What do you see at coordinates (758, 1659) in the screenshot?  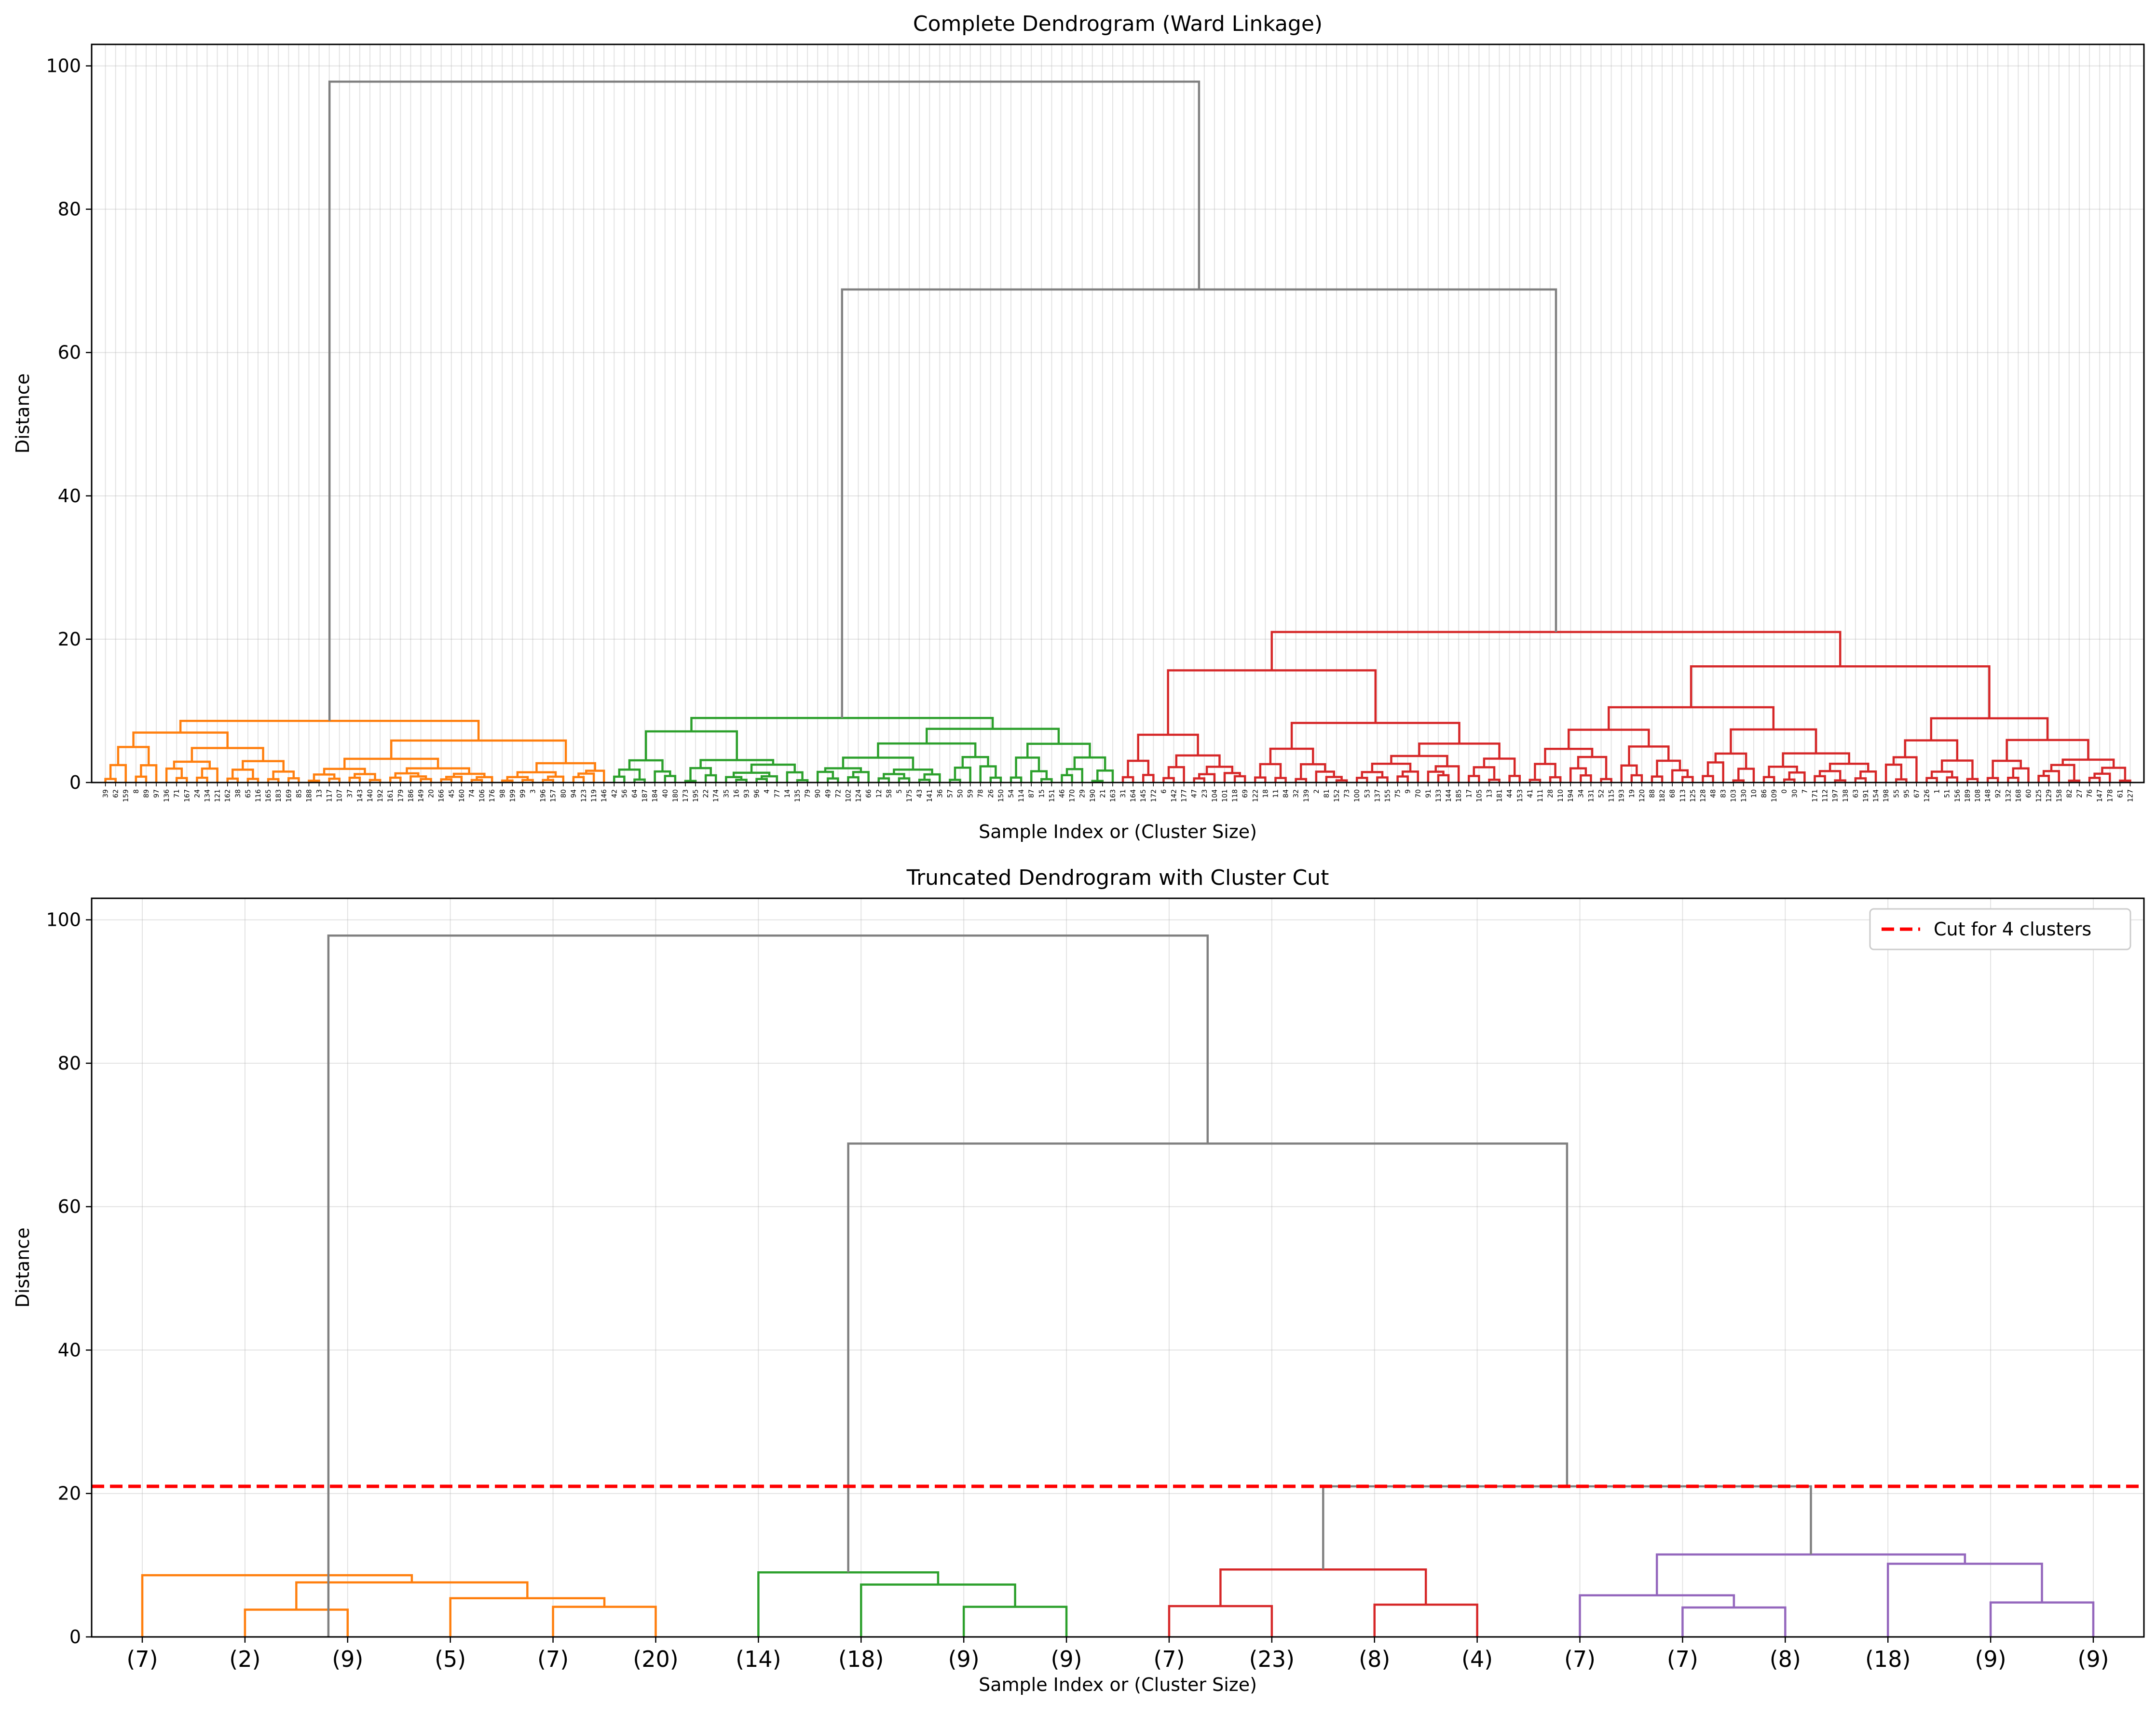 I see `x-tick-label: (14)` at bounding box center [758, 1659].